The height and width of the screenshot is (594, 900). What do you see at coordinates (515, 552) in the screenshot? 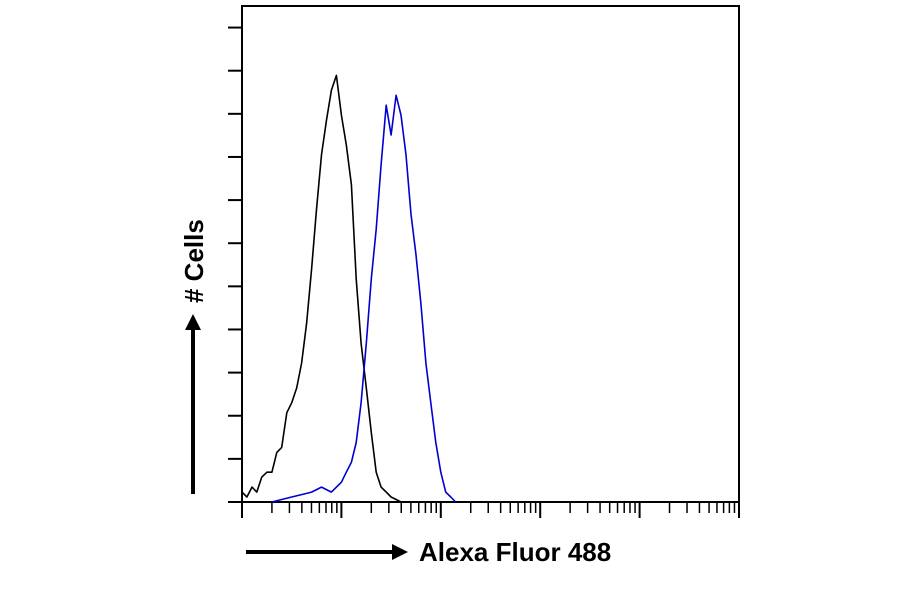
I see `x-axis-label: Alexa Fluor 488` at bounding box center [515, 552].